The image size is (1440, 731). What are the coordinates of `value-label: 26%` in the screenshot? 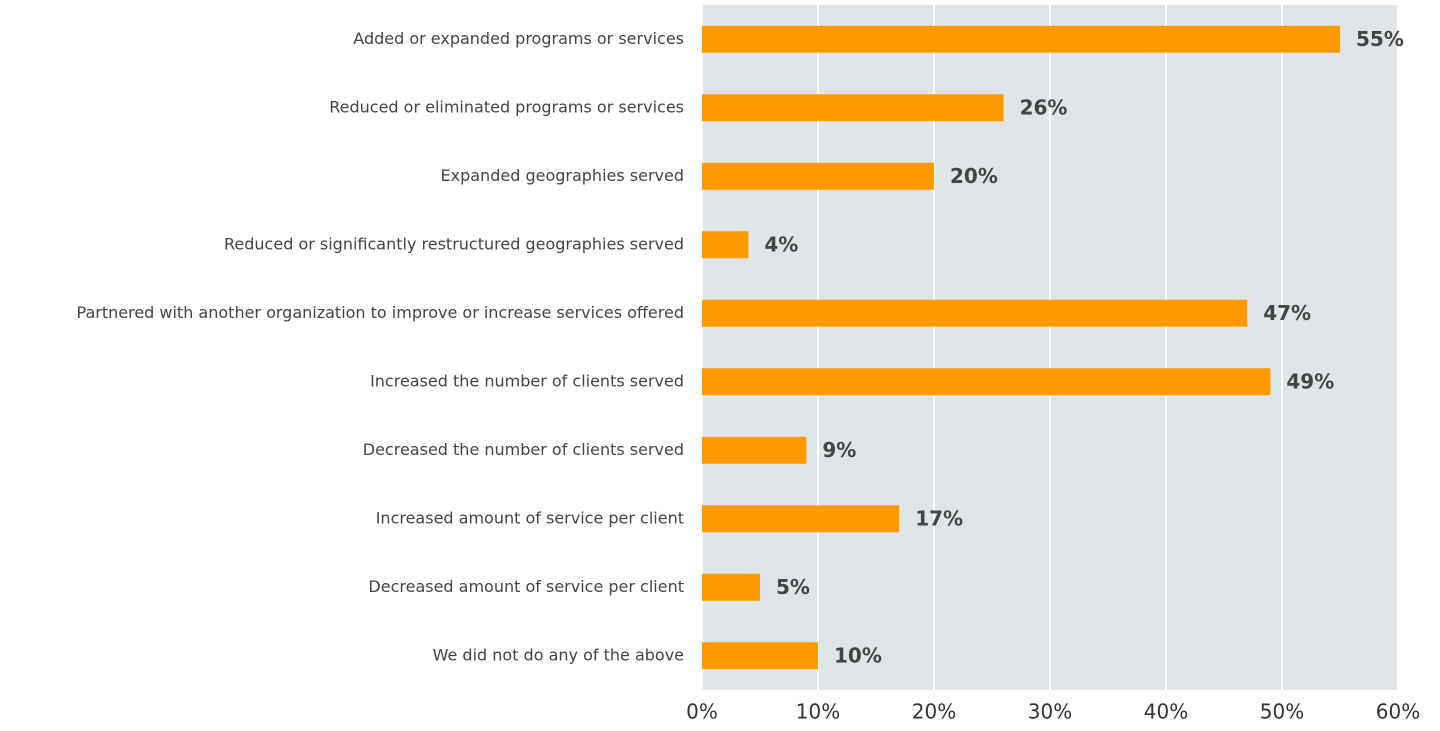 It's located at (1044, 107).